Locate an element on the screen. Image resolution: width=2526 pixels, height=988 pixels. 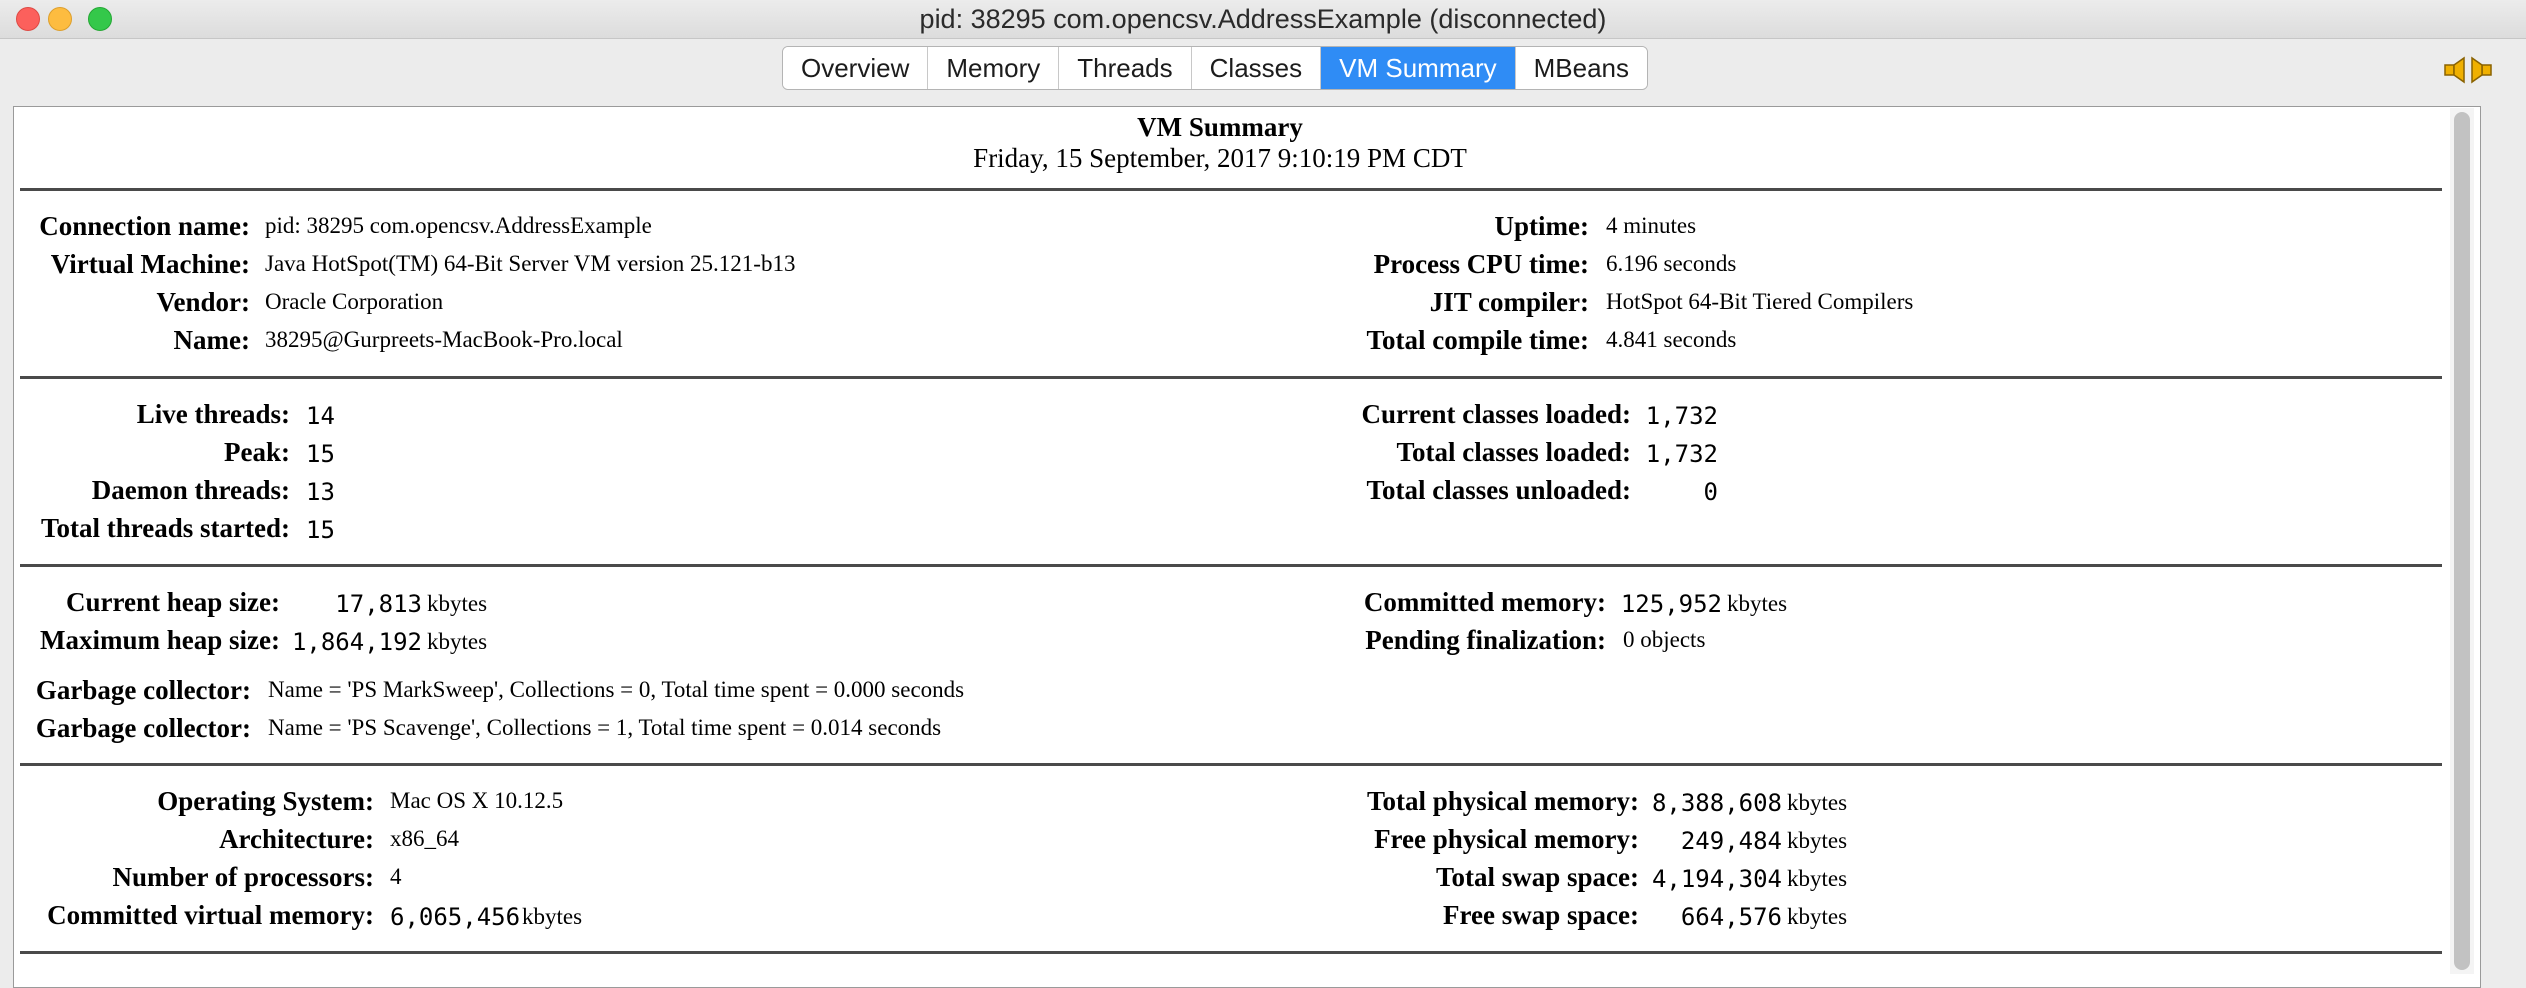
free-swap-space-label: Free swap space: is located at coordinates (1541, 915).